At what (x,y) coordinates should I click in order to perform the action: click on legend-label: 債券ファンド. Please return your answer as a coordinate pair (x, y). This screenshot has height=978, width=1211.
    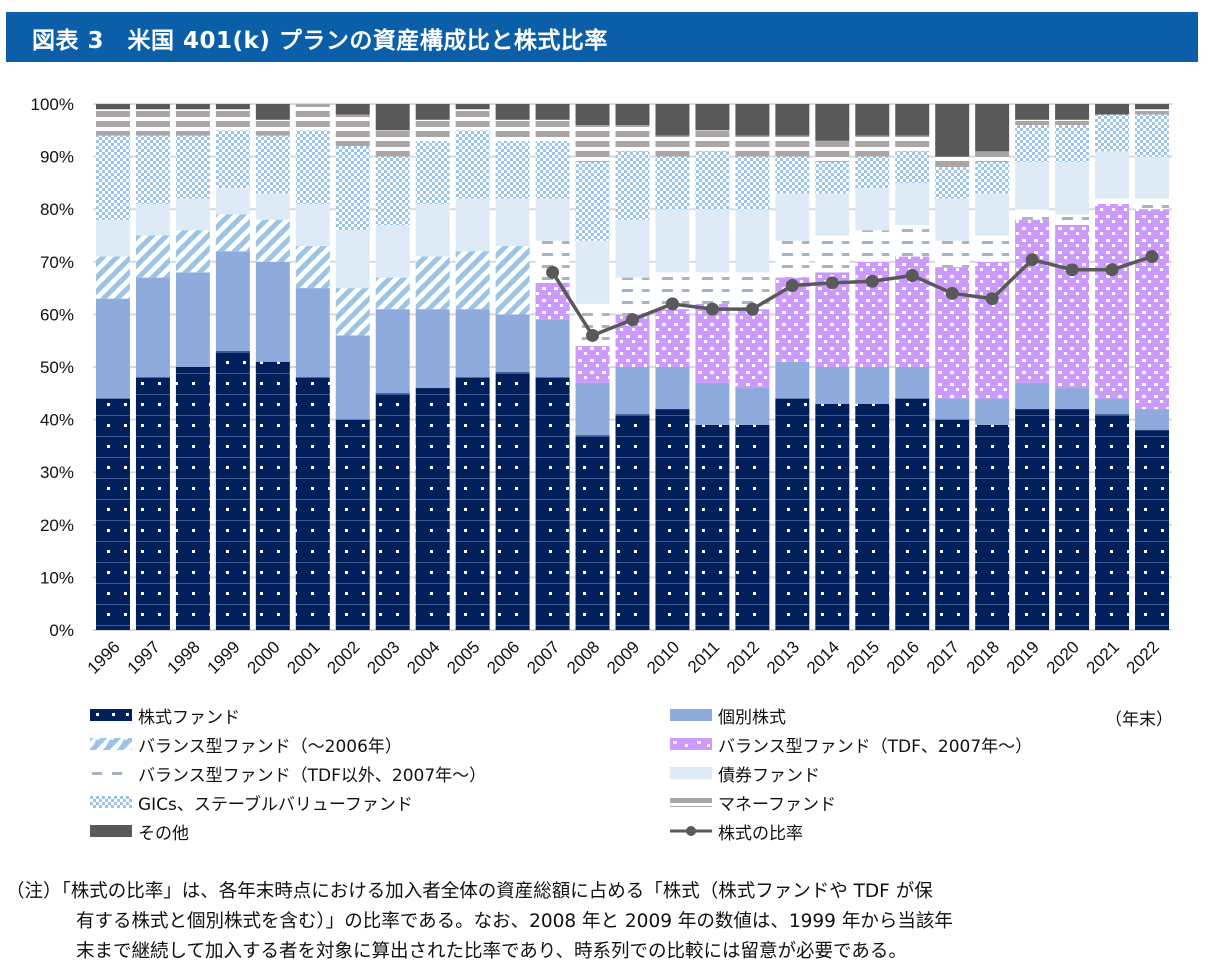
    Looking at the image, I should click on (769, 775).